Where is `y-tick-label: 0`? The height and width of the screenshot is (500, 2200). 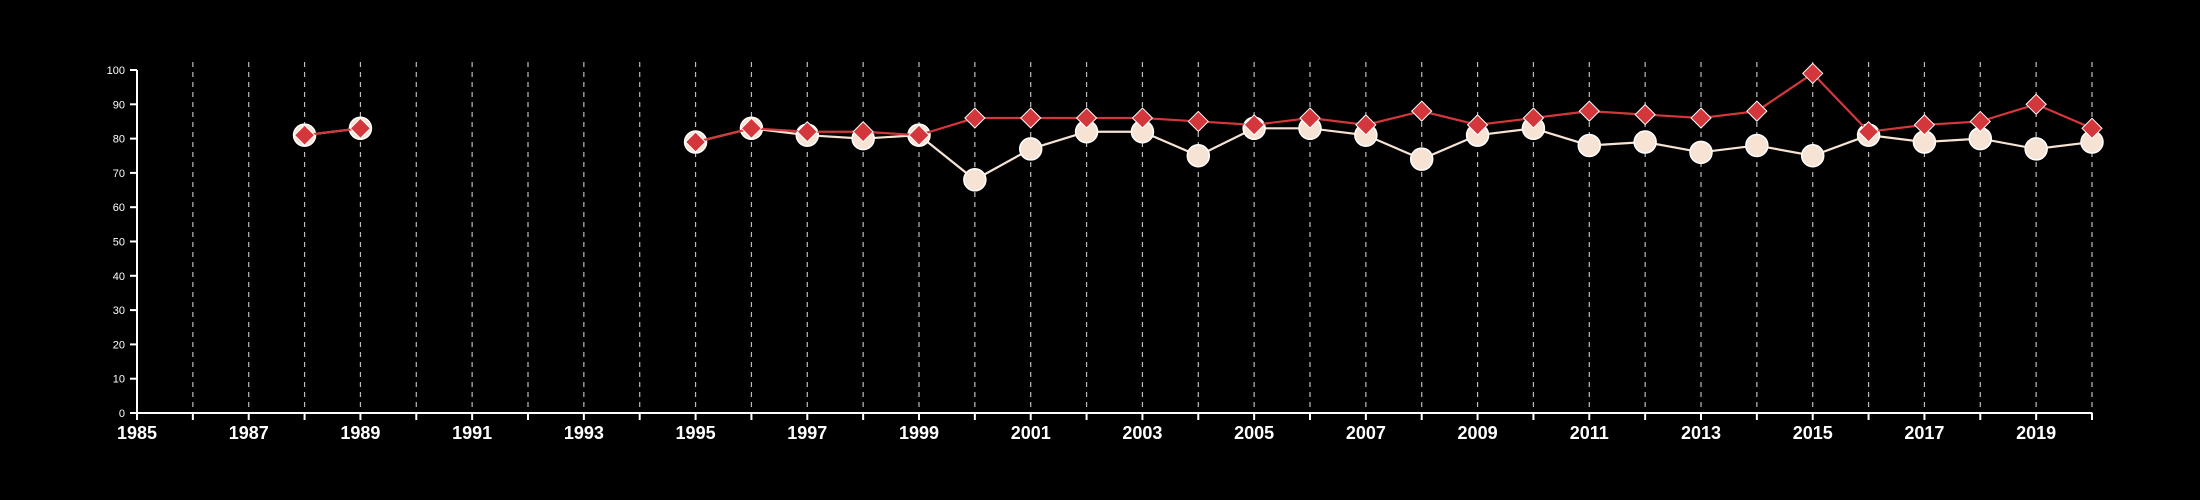
y-tick-label: 0 is located at coordinates (122, 414).